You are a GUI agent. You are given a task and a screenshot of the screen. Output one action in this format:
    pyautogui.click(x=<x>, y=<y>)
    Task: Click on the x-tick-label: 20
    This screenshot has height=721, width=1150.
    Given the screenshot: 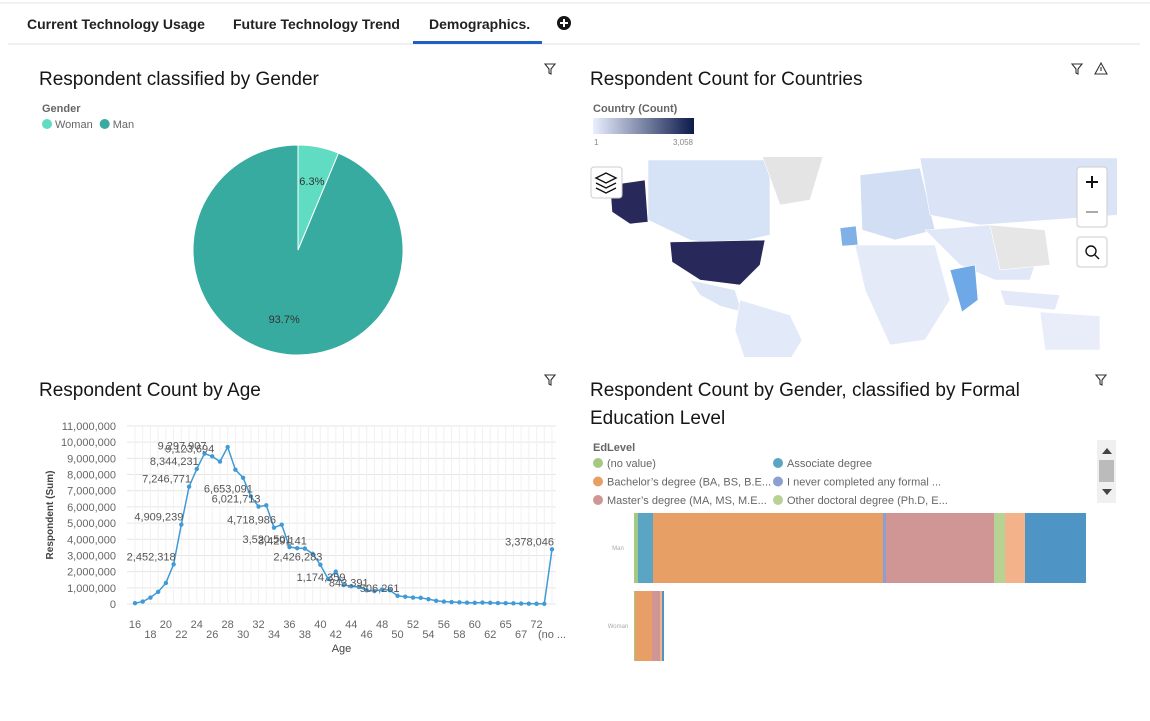 What is the action you would take?
    pyautogui.click(x=166, y=625)
    